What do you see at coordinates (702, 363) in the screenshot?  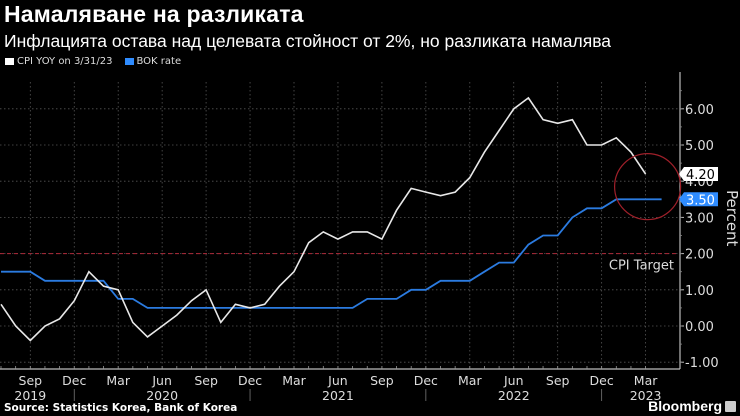 I see `y-tick-label: -1.00` at bounding box center [702, 363].